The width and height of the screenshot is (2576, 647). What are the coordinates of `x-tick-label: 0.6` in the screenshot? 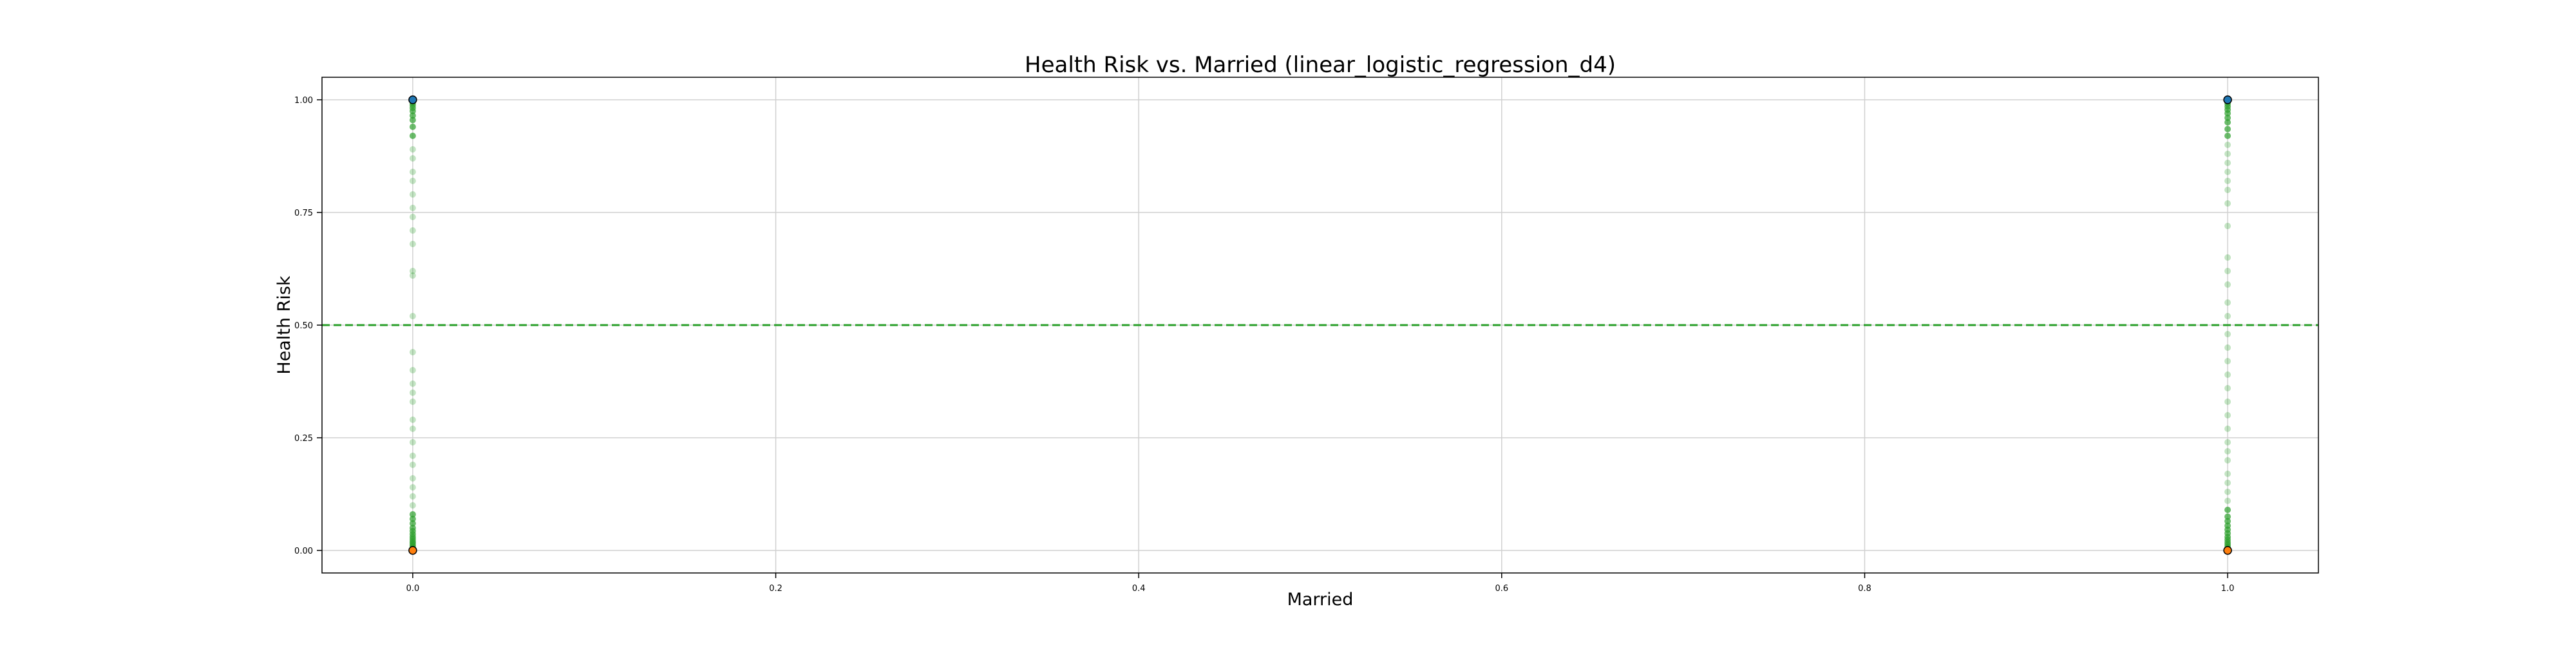 It's located at (1502, 589).